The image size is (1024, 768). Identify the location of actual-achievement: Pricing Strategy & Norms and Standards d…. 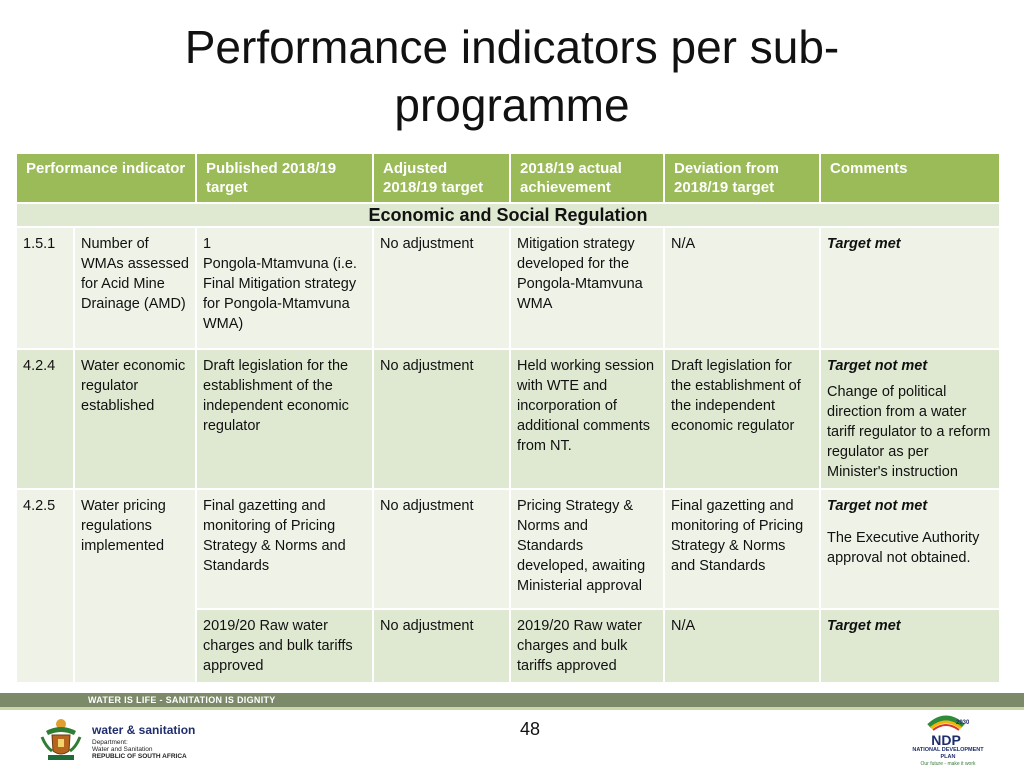
(587, 549).